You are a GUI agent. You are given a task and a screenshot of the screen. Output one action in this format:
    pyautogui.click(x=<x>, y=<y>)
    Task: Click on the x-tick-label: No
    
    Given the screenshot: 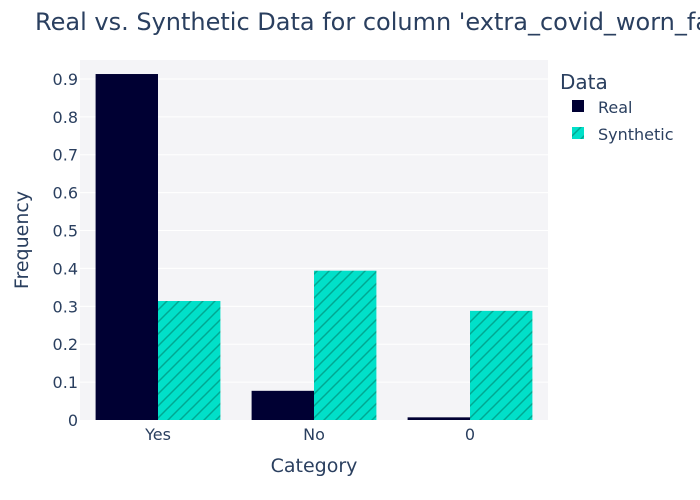 What is the action you would take?
    pyautogui.click(x=314, y=434)
    